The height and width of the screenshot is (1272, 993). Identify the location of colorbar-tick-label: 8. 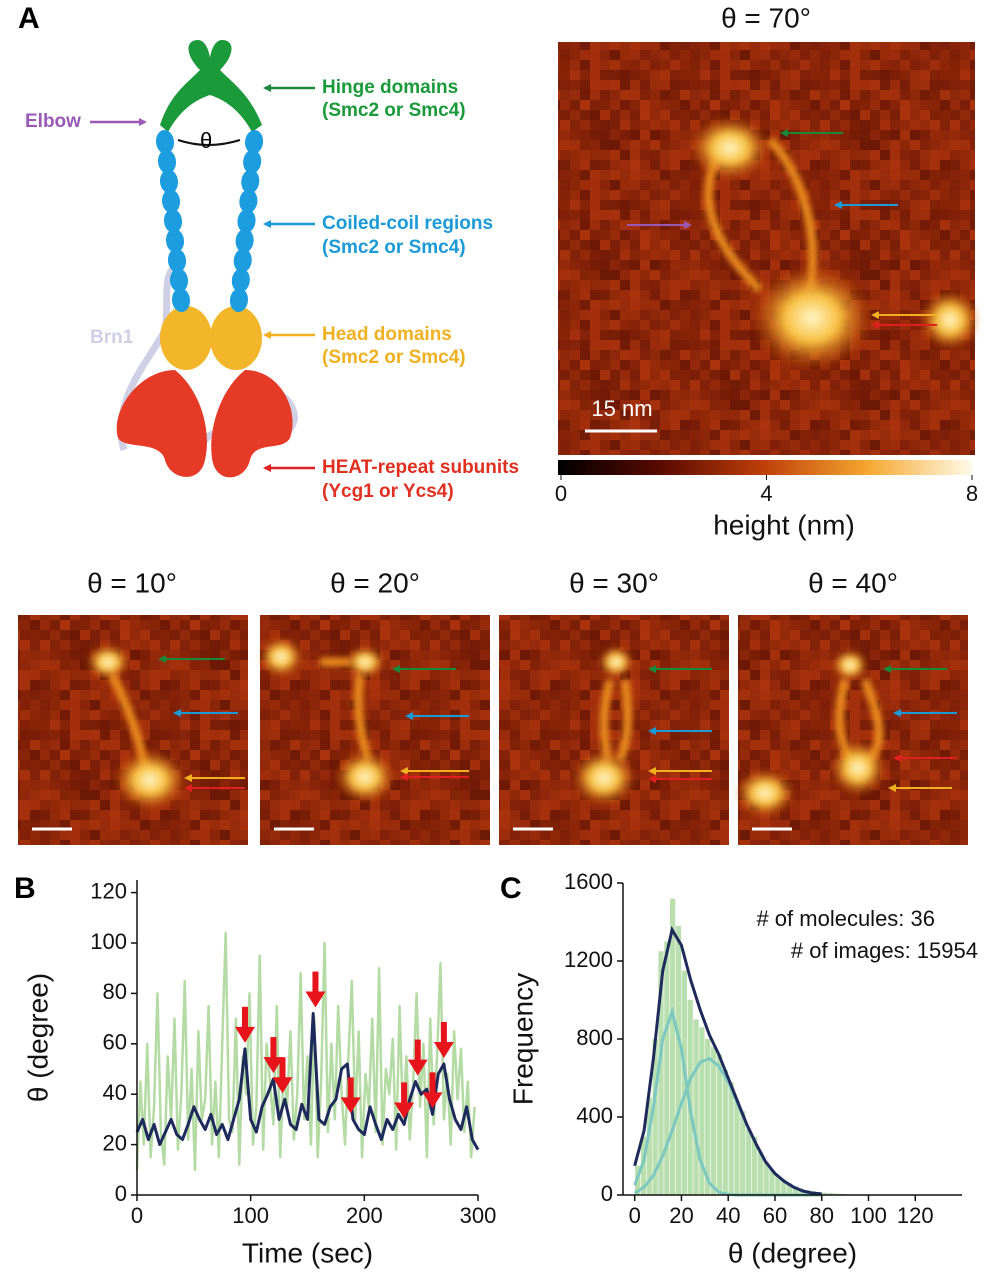
(972, 493).